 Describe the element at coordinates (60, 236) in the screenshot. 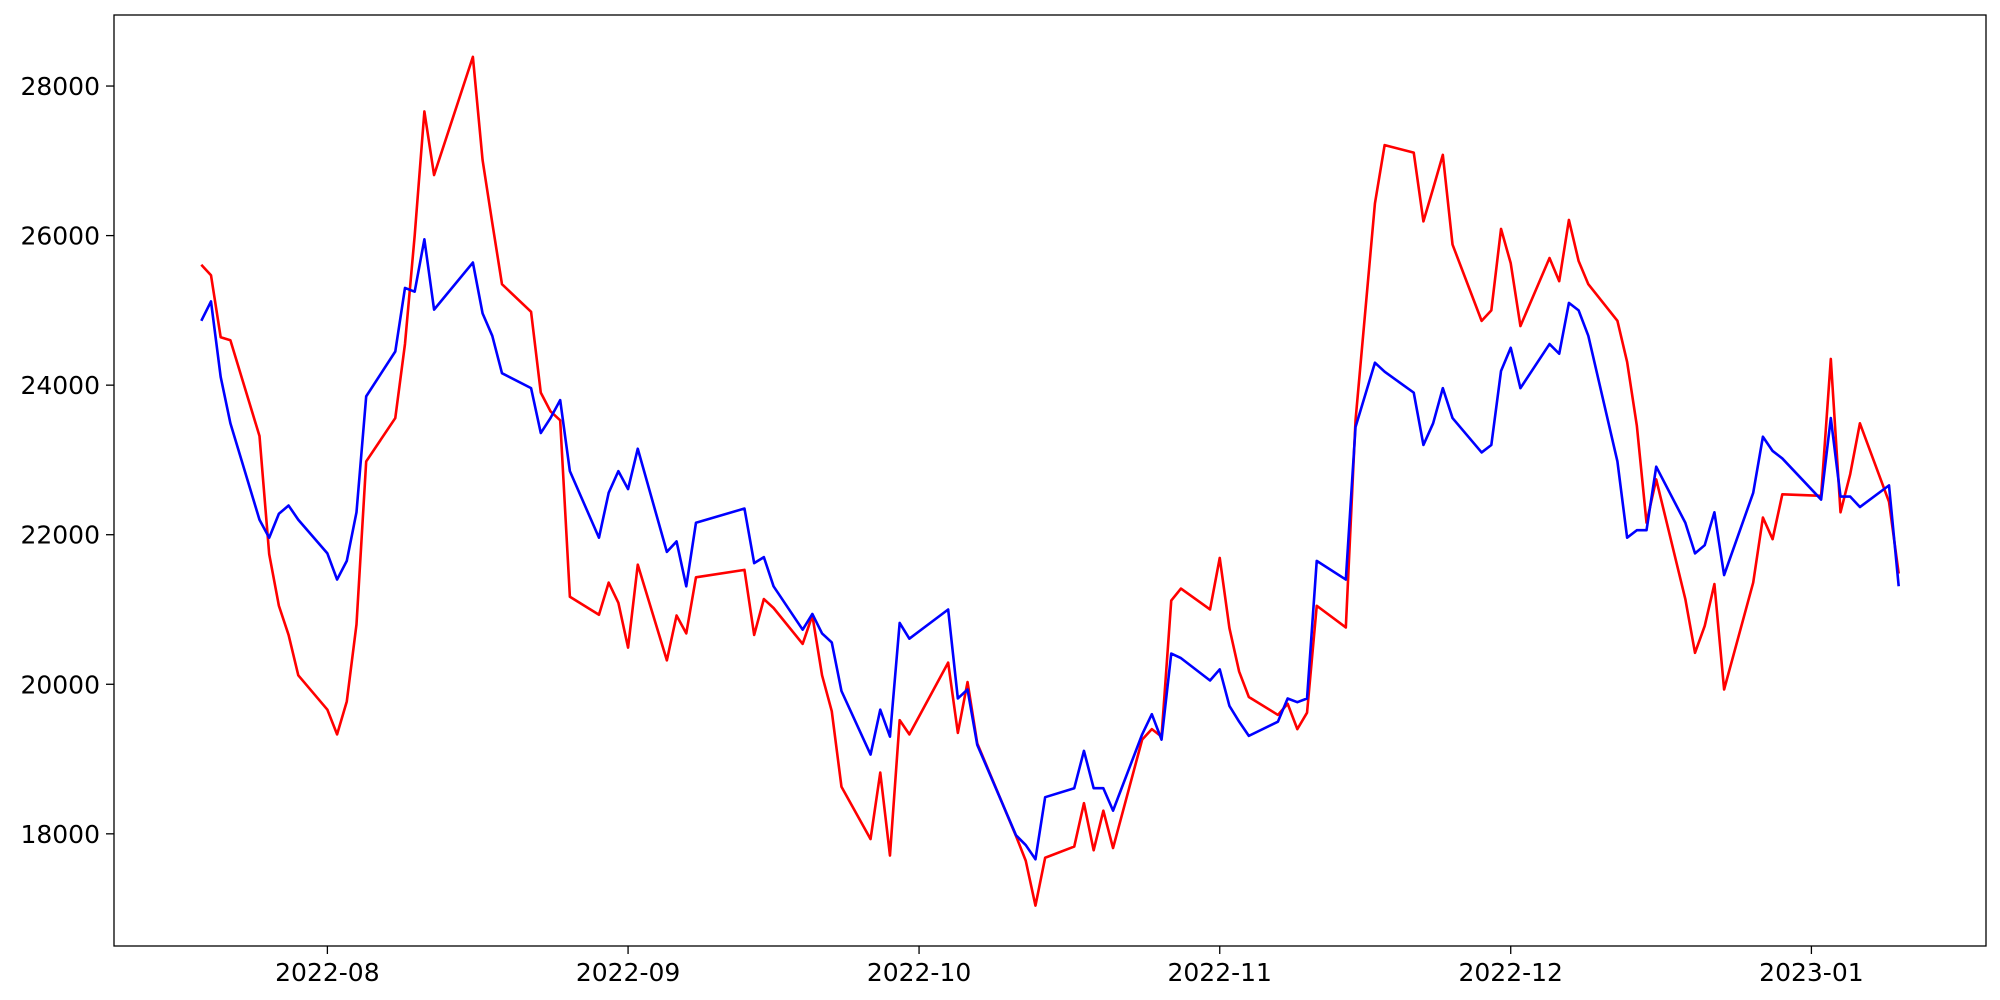

I see `y-tick-label: 26000` at that location.